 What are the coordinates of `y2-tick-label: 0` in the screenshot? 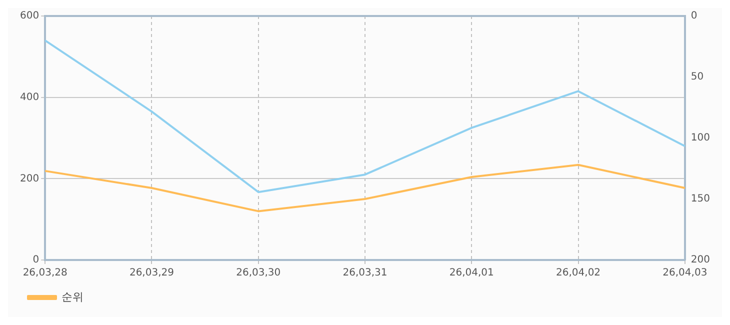 It's located at (694, 16).